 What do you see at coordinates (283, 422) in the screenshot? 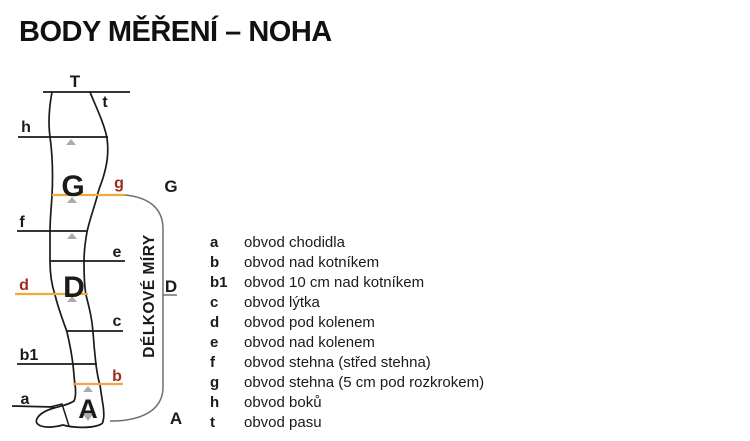
I see `legend-text: obvod pasu` at bounding box center [283, 422].